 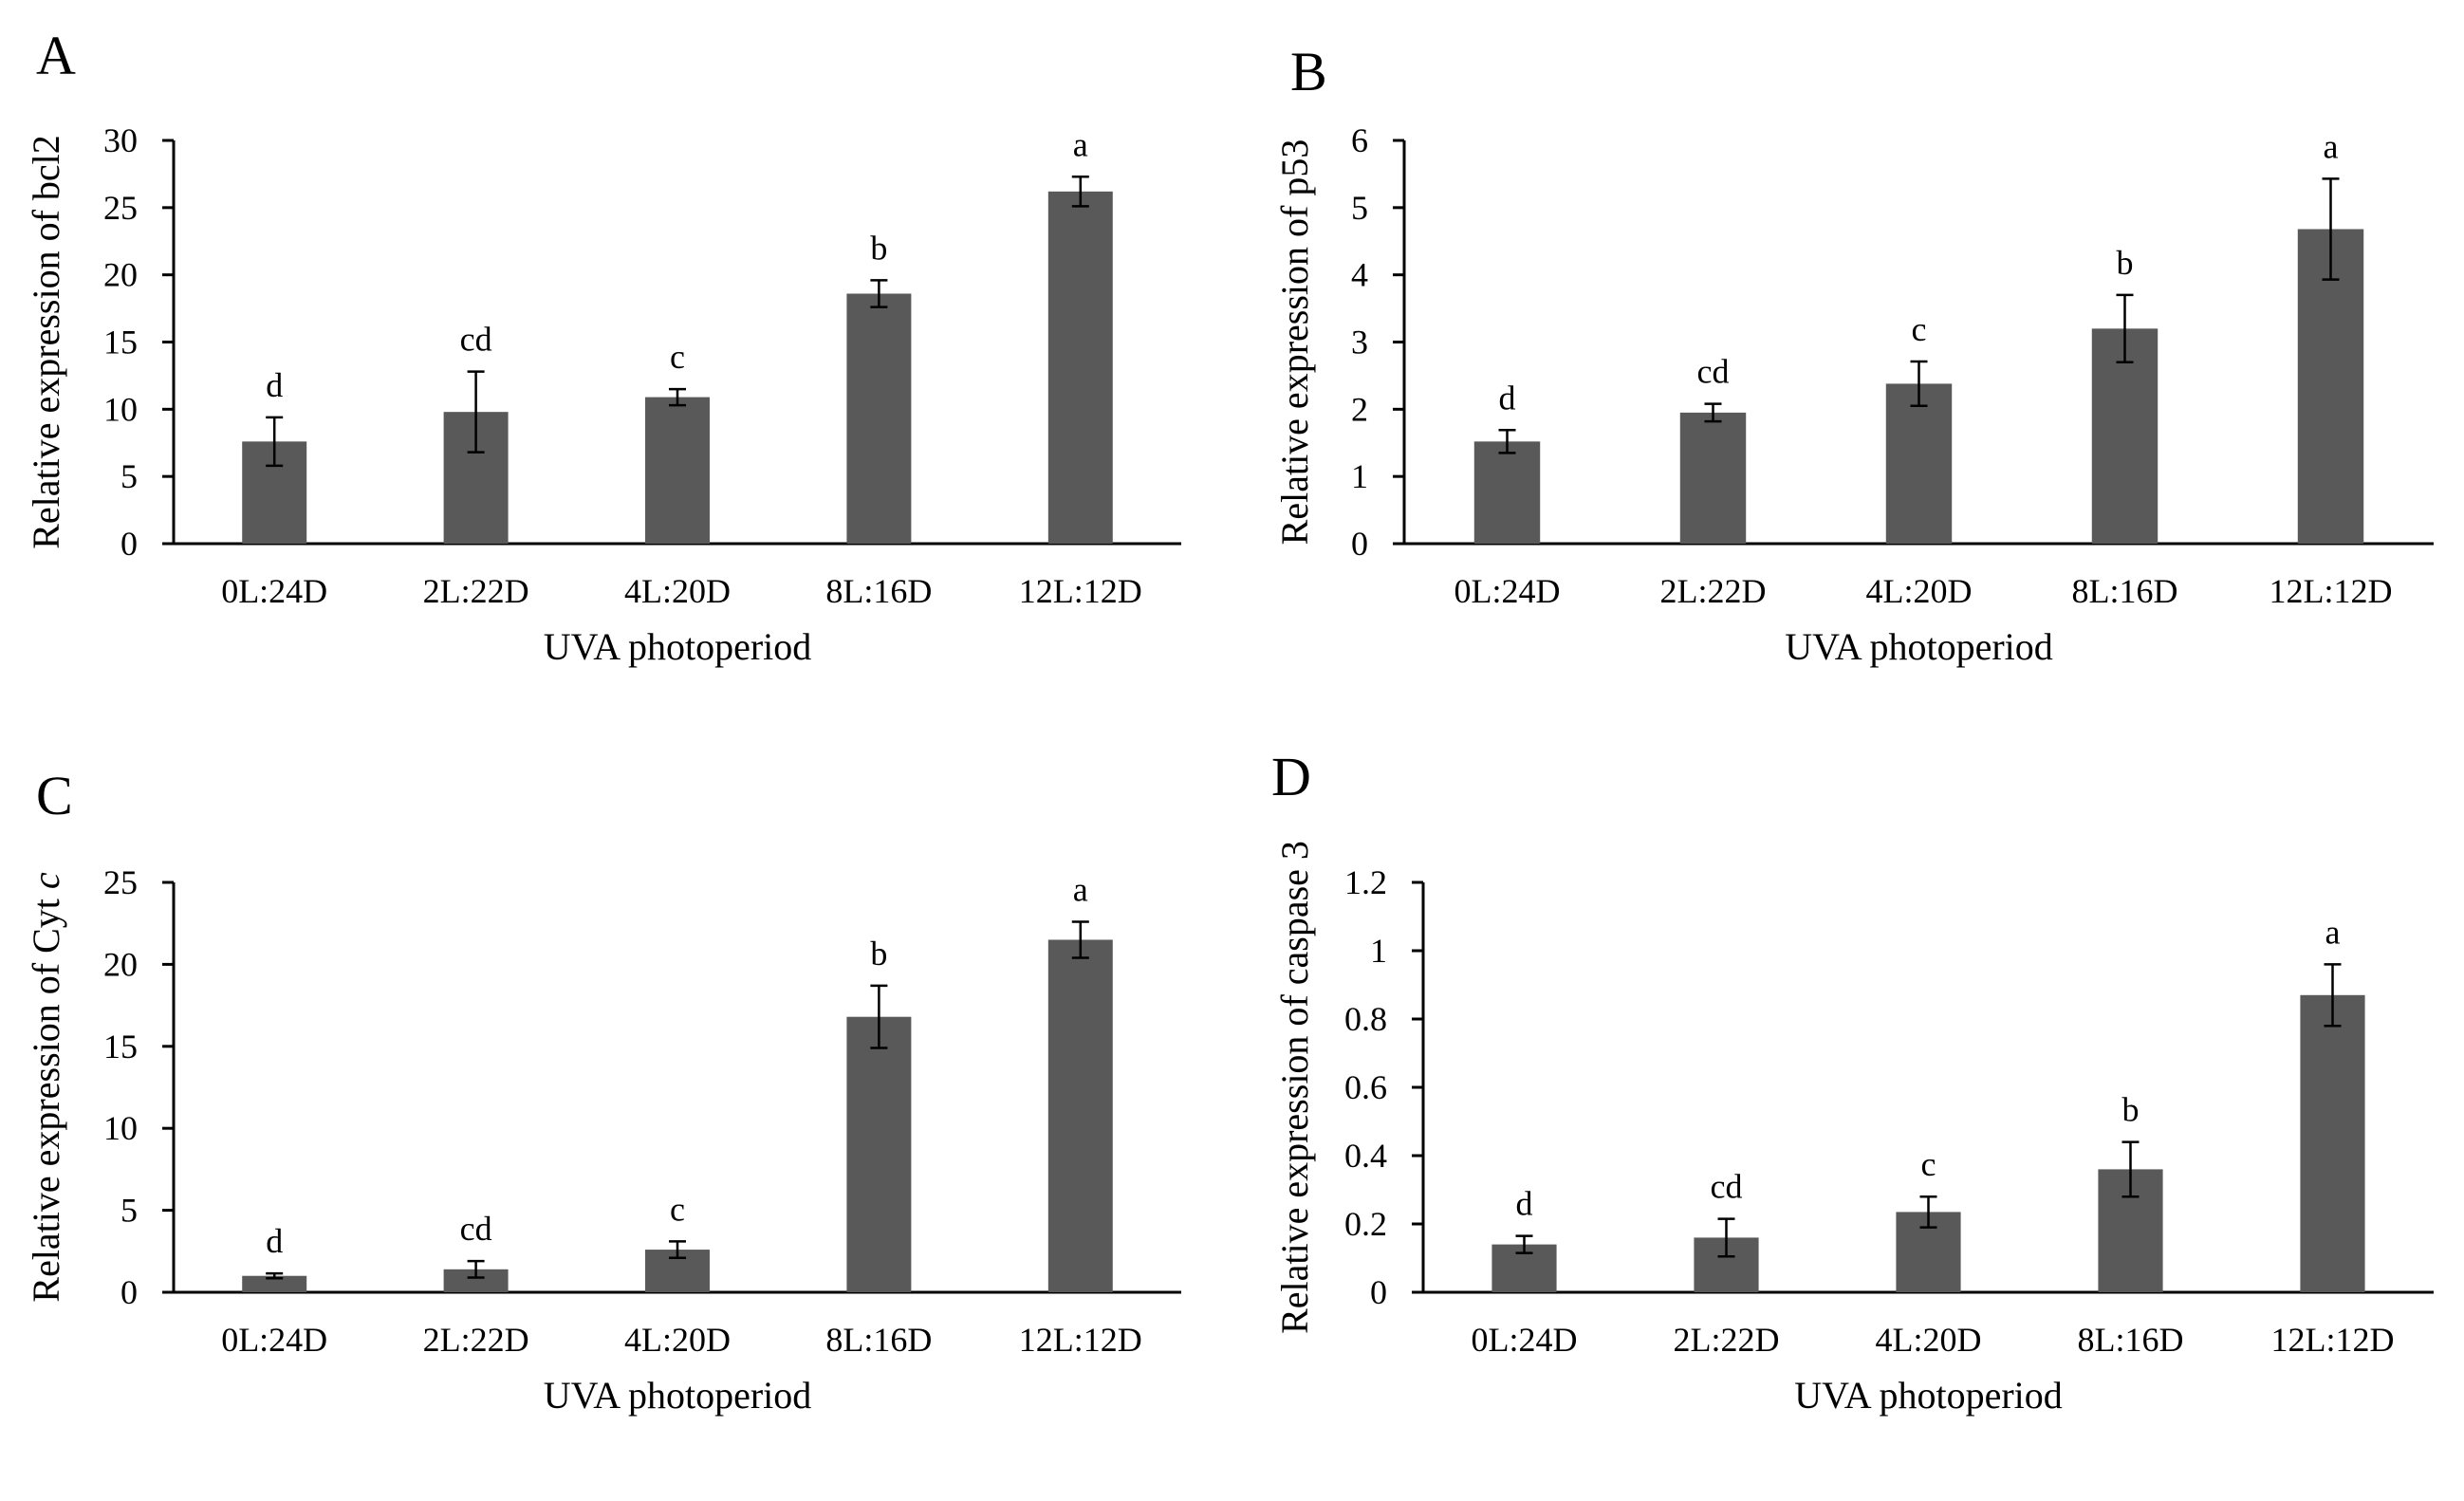 I want to click on y-axis-title: Relative expression of caspase 3, so click(x=1294, y=1088).